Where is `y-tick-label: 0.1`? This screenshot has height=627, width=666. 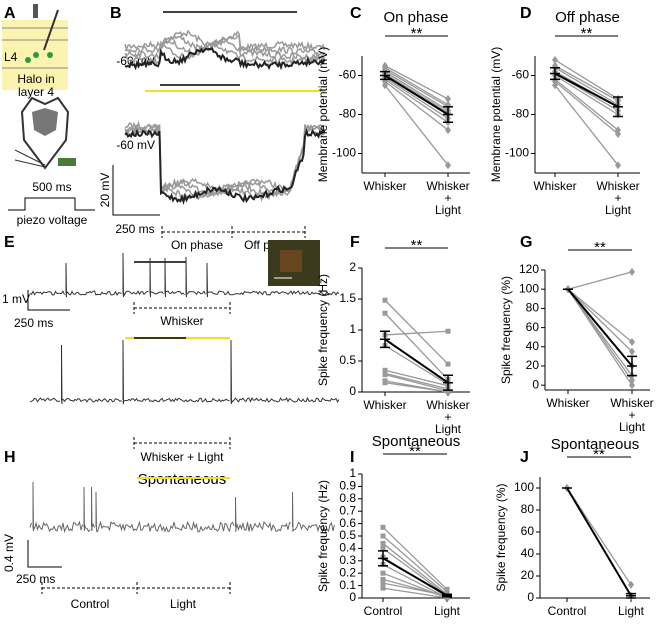 y-tick-label: 0.1 is located at coordinates (347, 585).